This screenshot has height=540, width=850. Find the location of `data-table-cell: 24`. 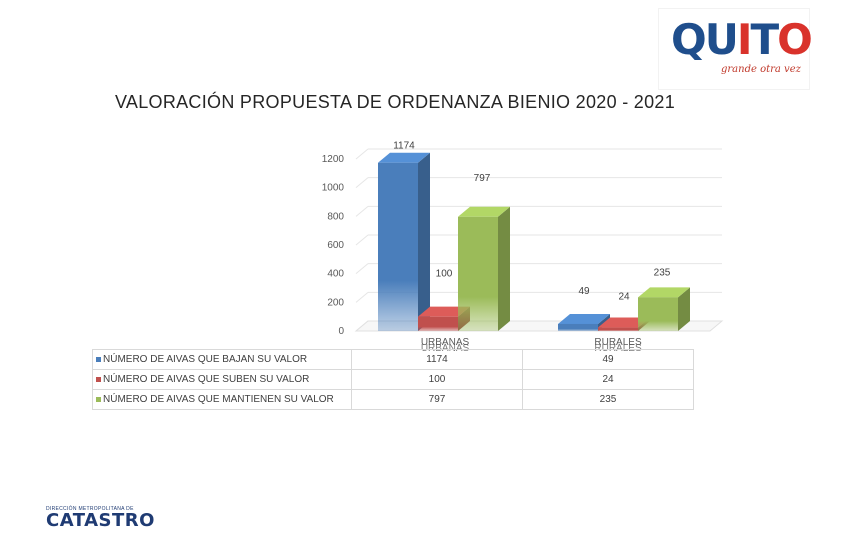

data-table-cell: 24 is located at coordinates (608, 379).